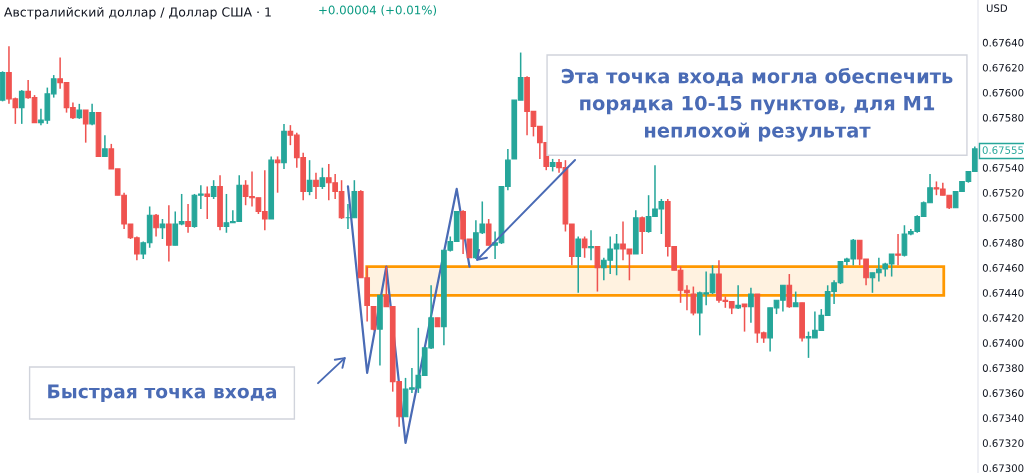 Image resolution: width=1024 pixels, height=473 pixels. Describe the element at coordinates (1003, 443) in the screenshot. I see `y-tick-label: 0.67320` at that location.